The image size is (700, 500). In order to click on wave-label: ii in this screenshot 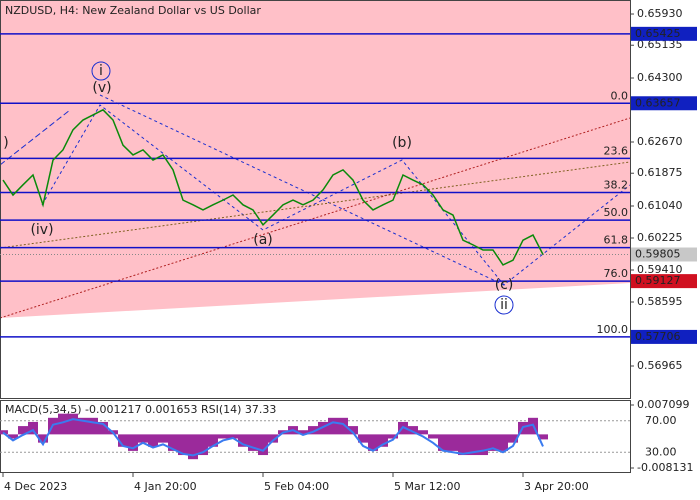, I will do `click(504, 305)`.